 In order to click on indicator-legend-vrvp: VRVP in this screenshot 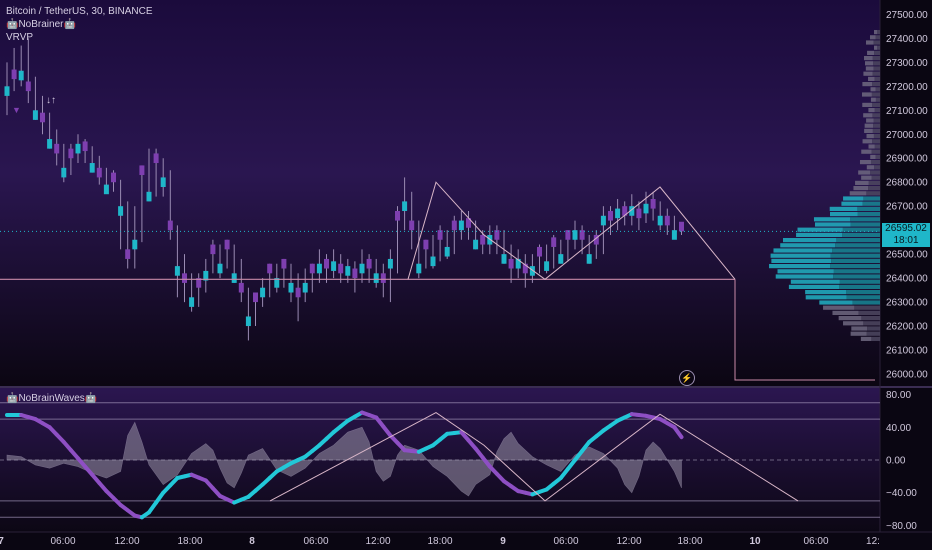, I will do `click(20, 37)`.